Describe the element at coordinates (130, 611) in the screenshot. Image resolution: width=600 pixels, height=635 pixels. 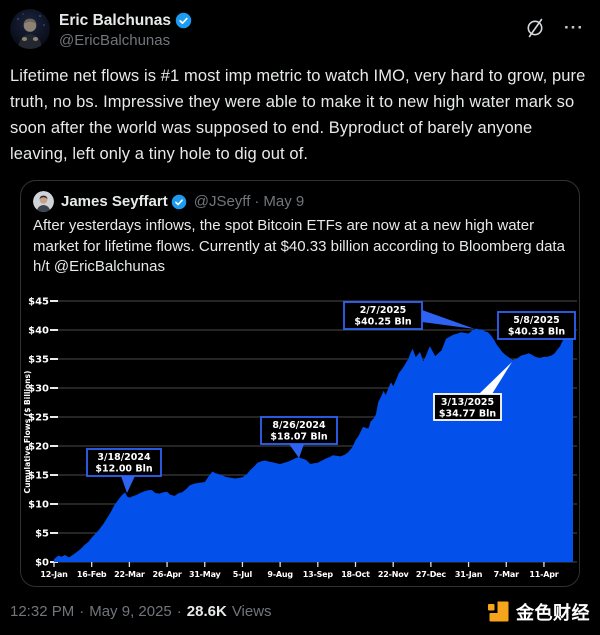
I see `tweet-date: May 9, 2025` at that location.